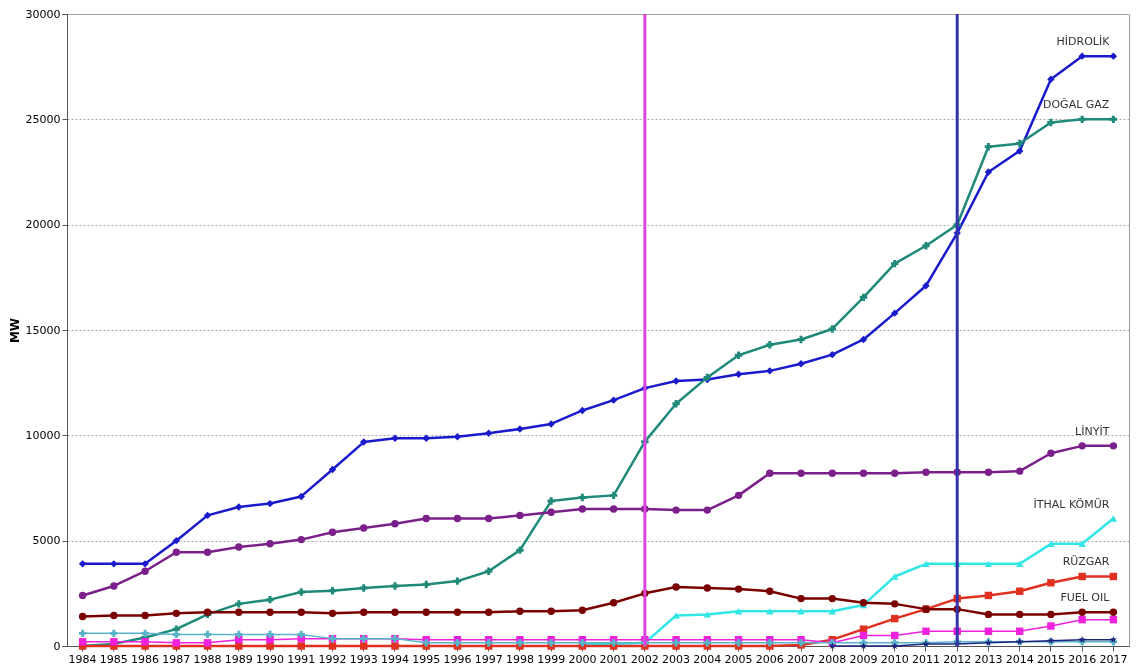  What do you see at coordinates (957, 659) in the screenshot?
I see `x-tick-label: 2012` at bounding box center [957, 659].